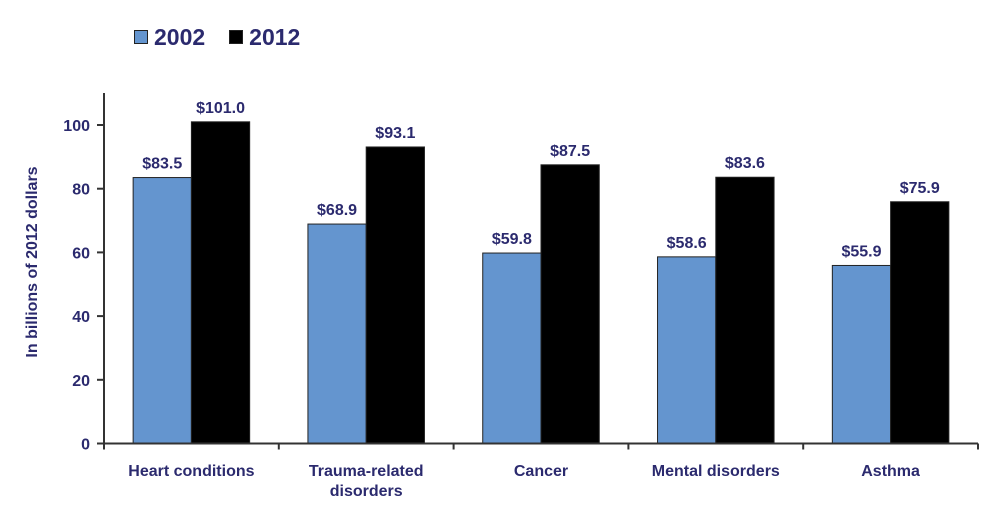 The image size is (1000, 513). Describe the element at coordinates (570, 151) in the screenshot. I see `data-label-2012-2: $87.5` at that location.